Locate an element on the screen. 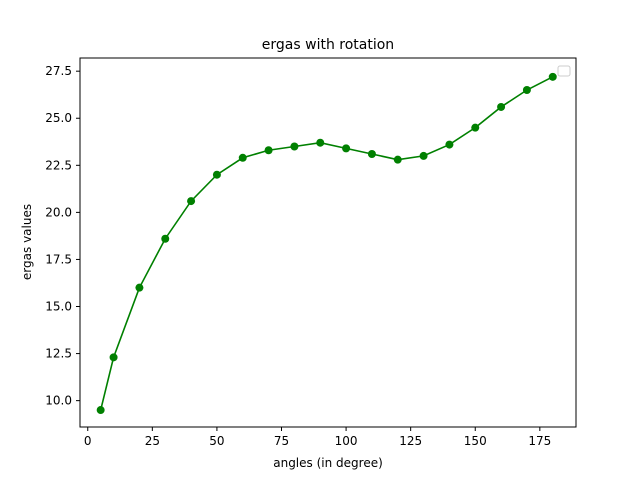 The image size is (640, 480). y-tick-label: 12.5 is located at coordinates (58, 354).